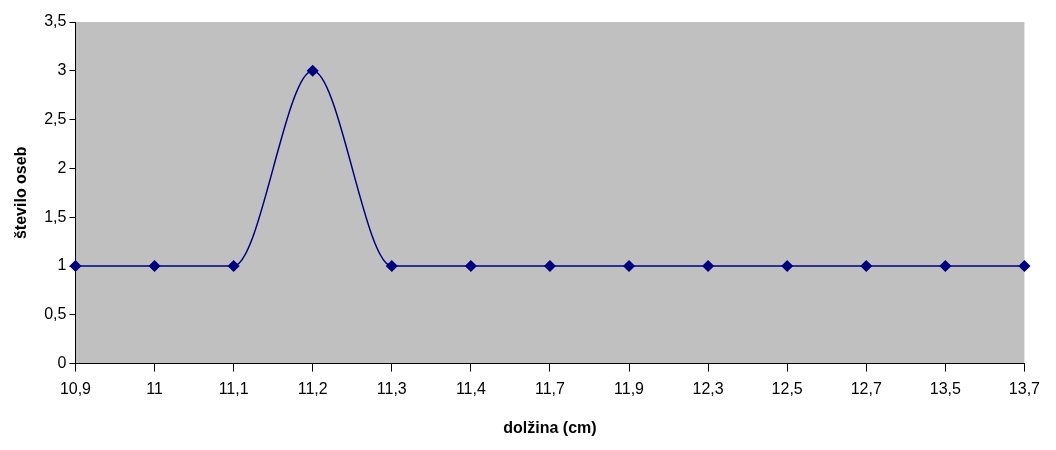 The width and height of the screenshot is (1056, 450). I want to click on x-tick-label: 11,9, so click(629, 388).